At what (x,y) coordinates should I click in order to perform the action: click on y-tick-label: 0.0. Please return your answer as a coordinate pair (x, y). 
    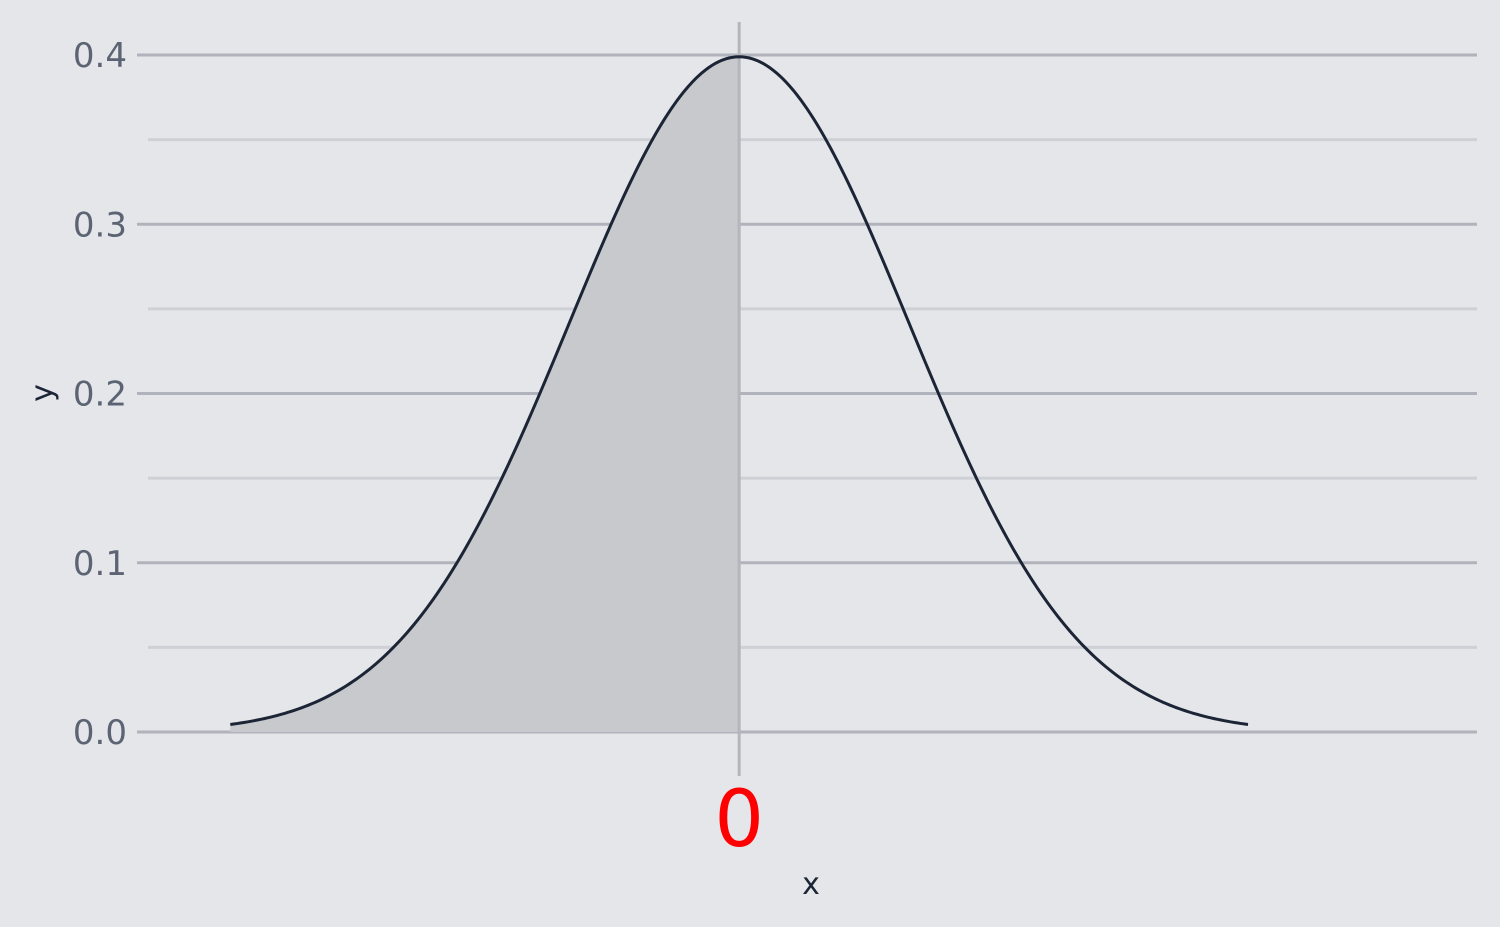
    Looking at the image, I should click on (100, 733).